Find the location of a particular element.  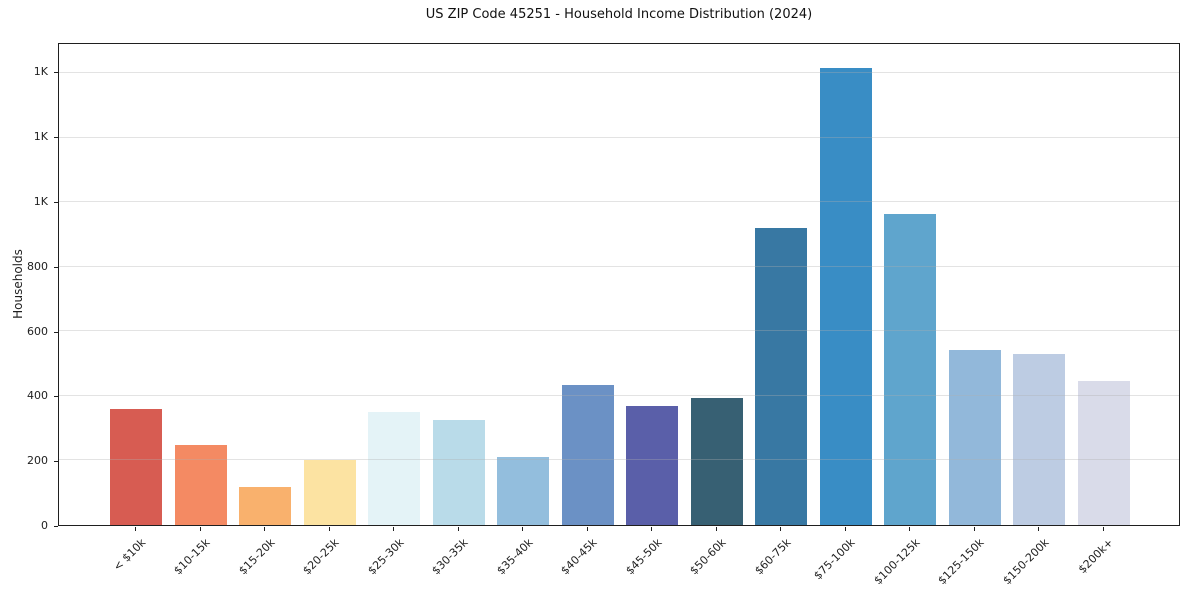

bar-10k is located at coordinates (136, 467).